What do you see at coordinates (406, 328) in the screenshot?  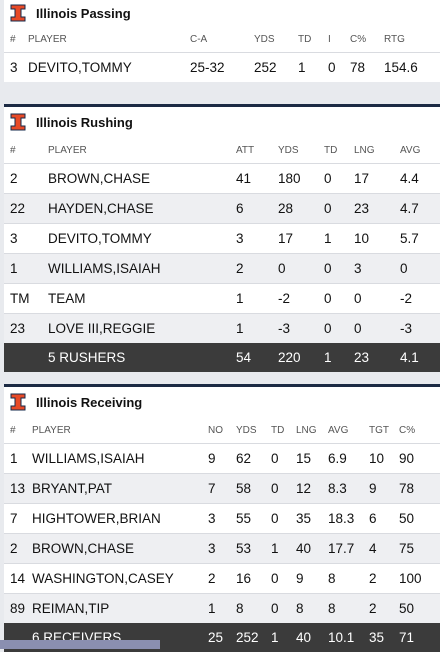 I see `cell: -3` at bounding box center [406, 328].